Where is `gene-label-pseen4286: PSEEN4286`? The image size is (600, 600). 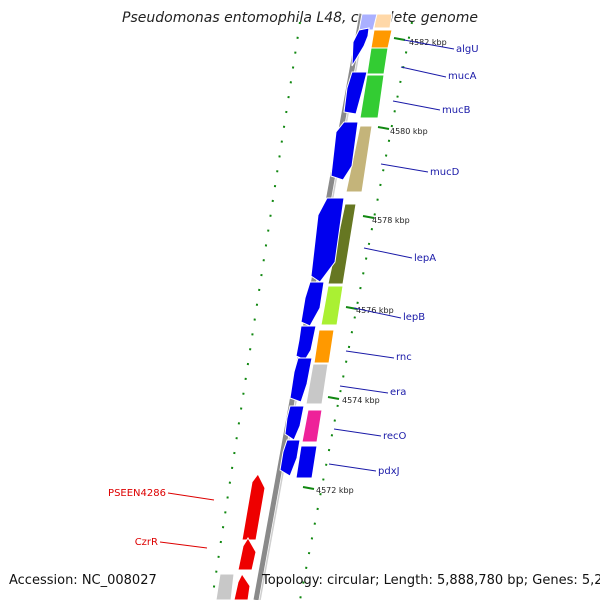 gene-label-pseen4286: PSEEN4286 is located at coordinates (137, 493).